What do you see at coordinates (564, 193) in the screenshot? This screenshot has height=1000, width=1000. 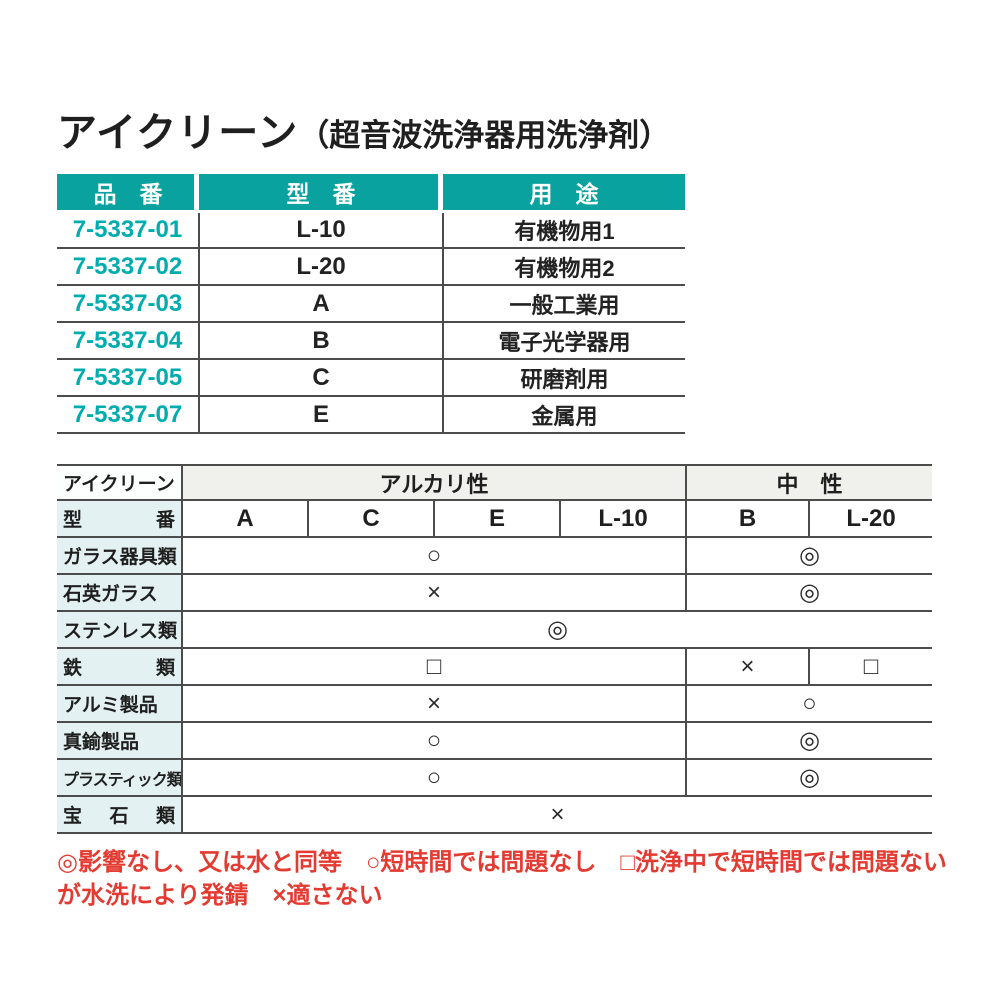 I see `header-use: 用 途` at bounding box center [564, 193].